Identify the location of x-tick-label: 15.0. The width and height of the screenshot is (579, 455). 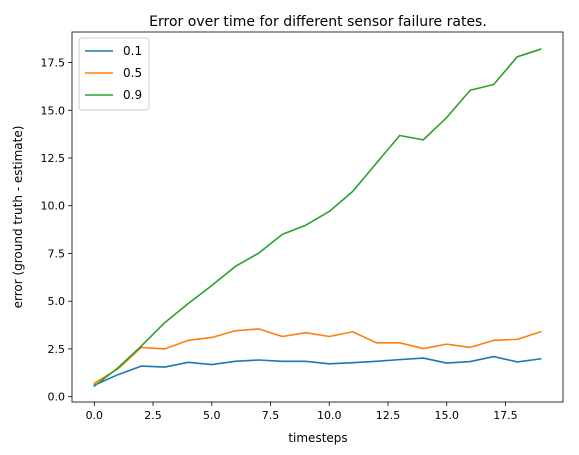
(446, 415).